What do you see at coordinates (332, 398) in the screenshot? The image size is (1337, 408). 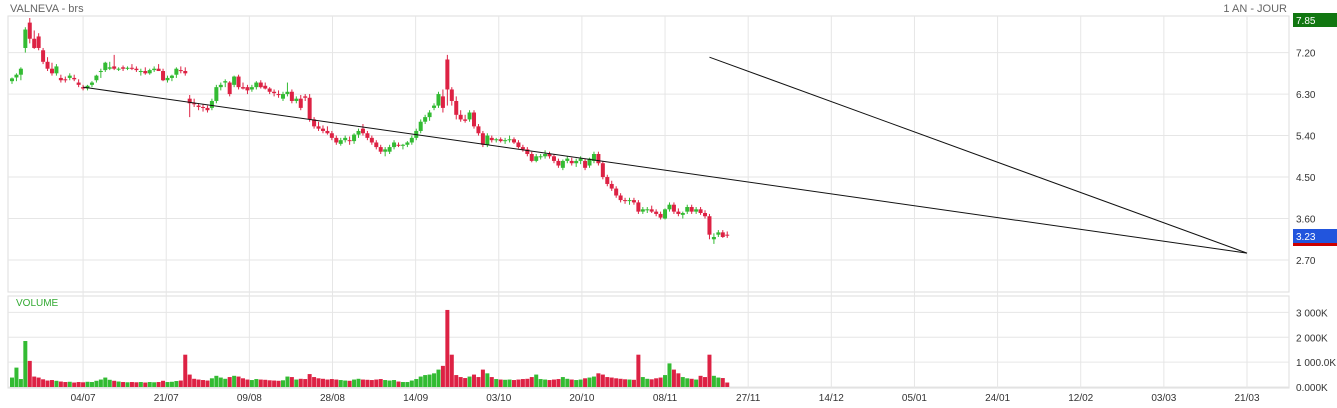 I see `date-tick-label: 28/08` at bounding box center [332, 398].